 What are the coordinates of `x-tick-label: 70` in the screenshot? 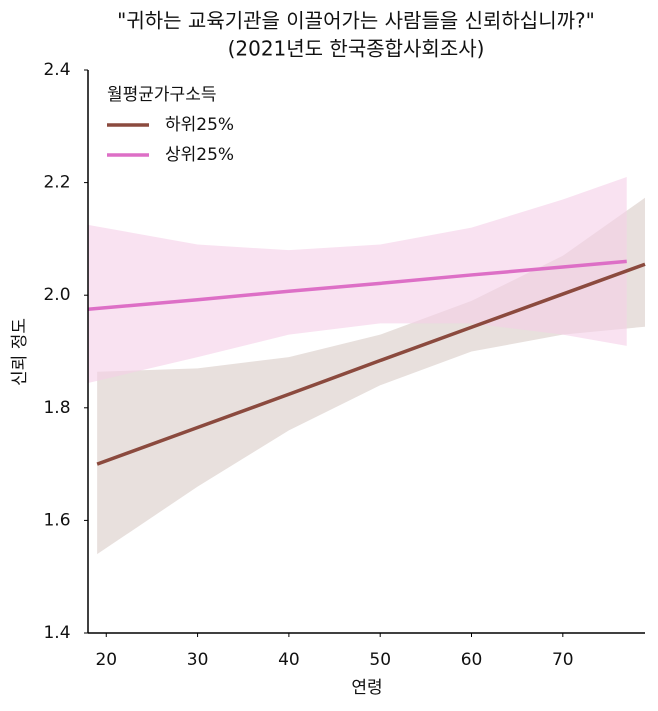 It's located at (563, 660).